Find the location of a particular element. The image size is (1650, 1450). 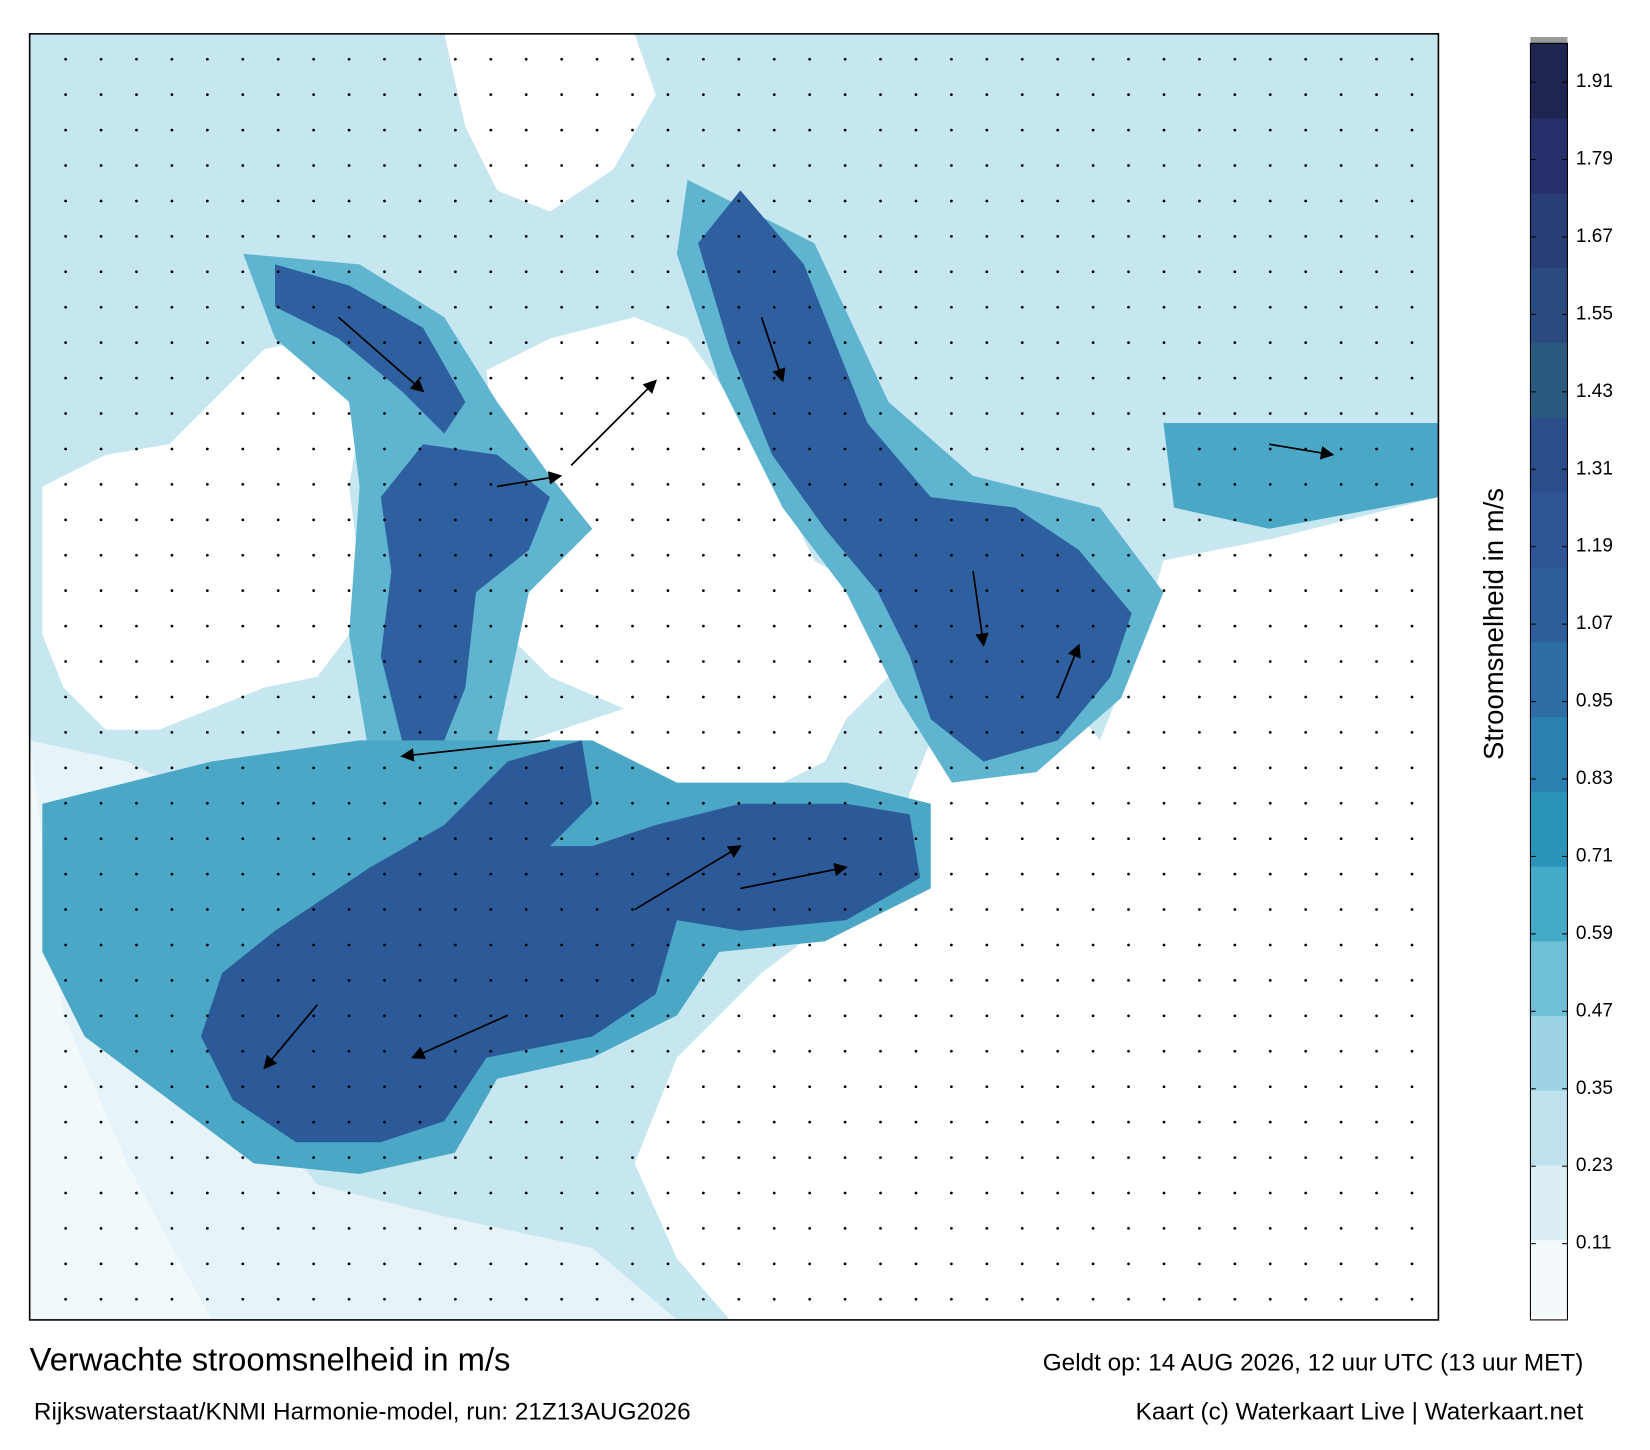

colorbar-tick-label: 1.43 is located at coordinates (1594, 391).